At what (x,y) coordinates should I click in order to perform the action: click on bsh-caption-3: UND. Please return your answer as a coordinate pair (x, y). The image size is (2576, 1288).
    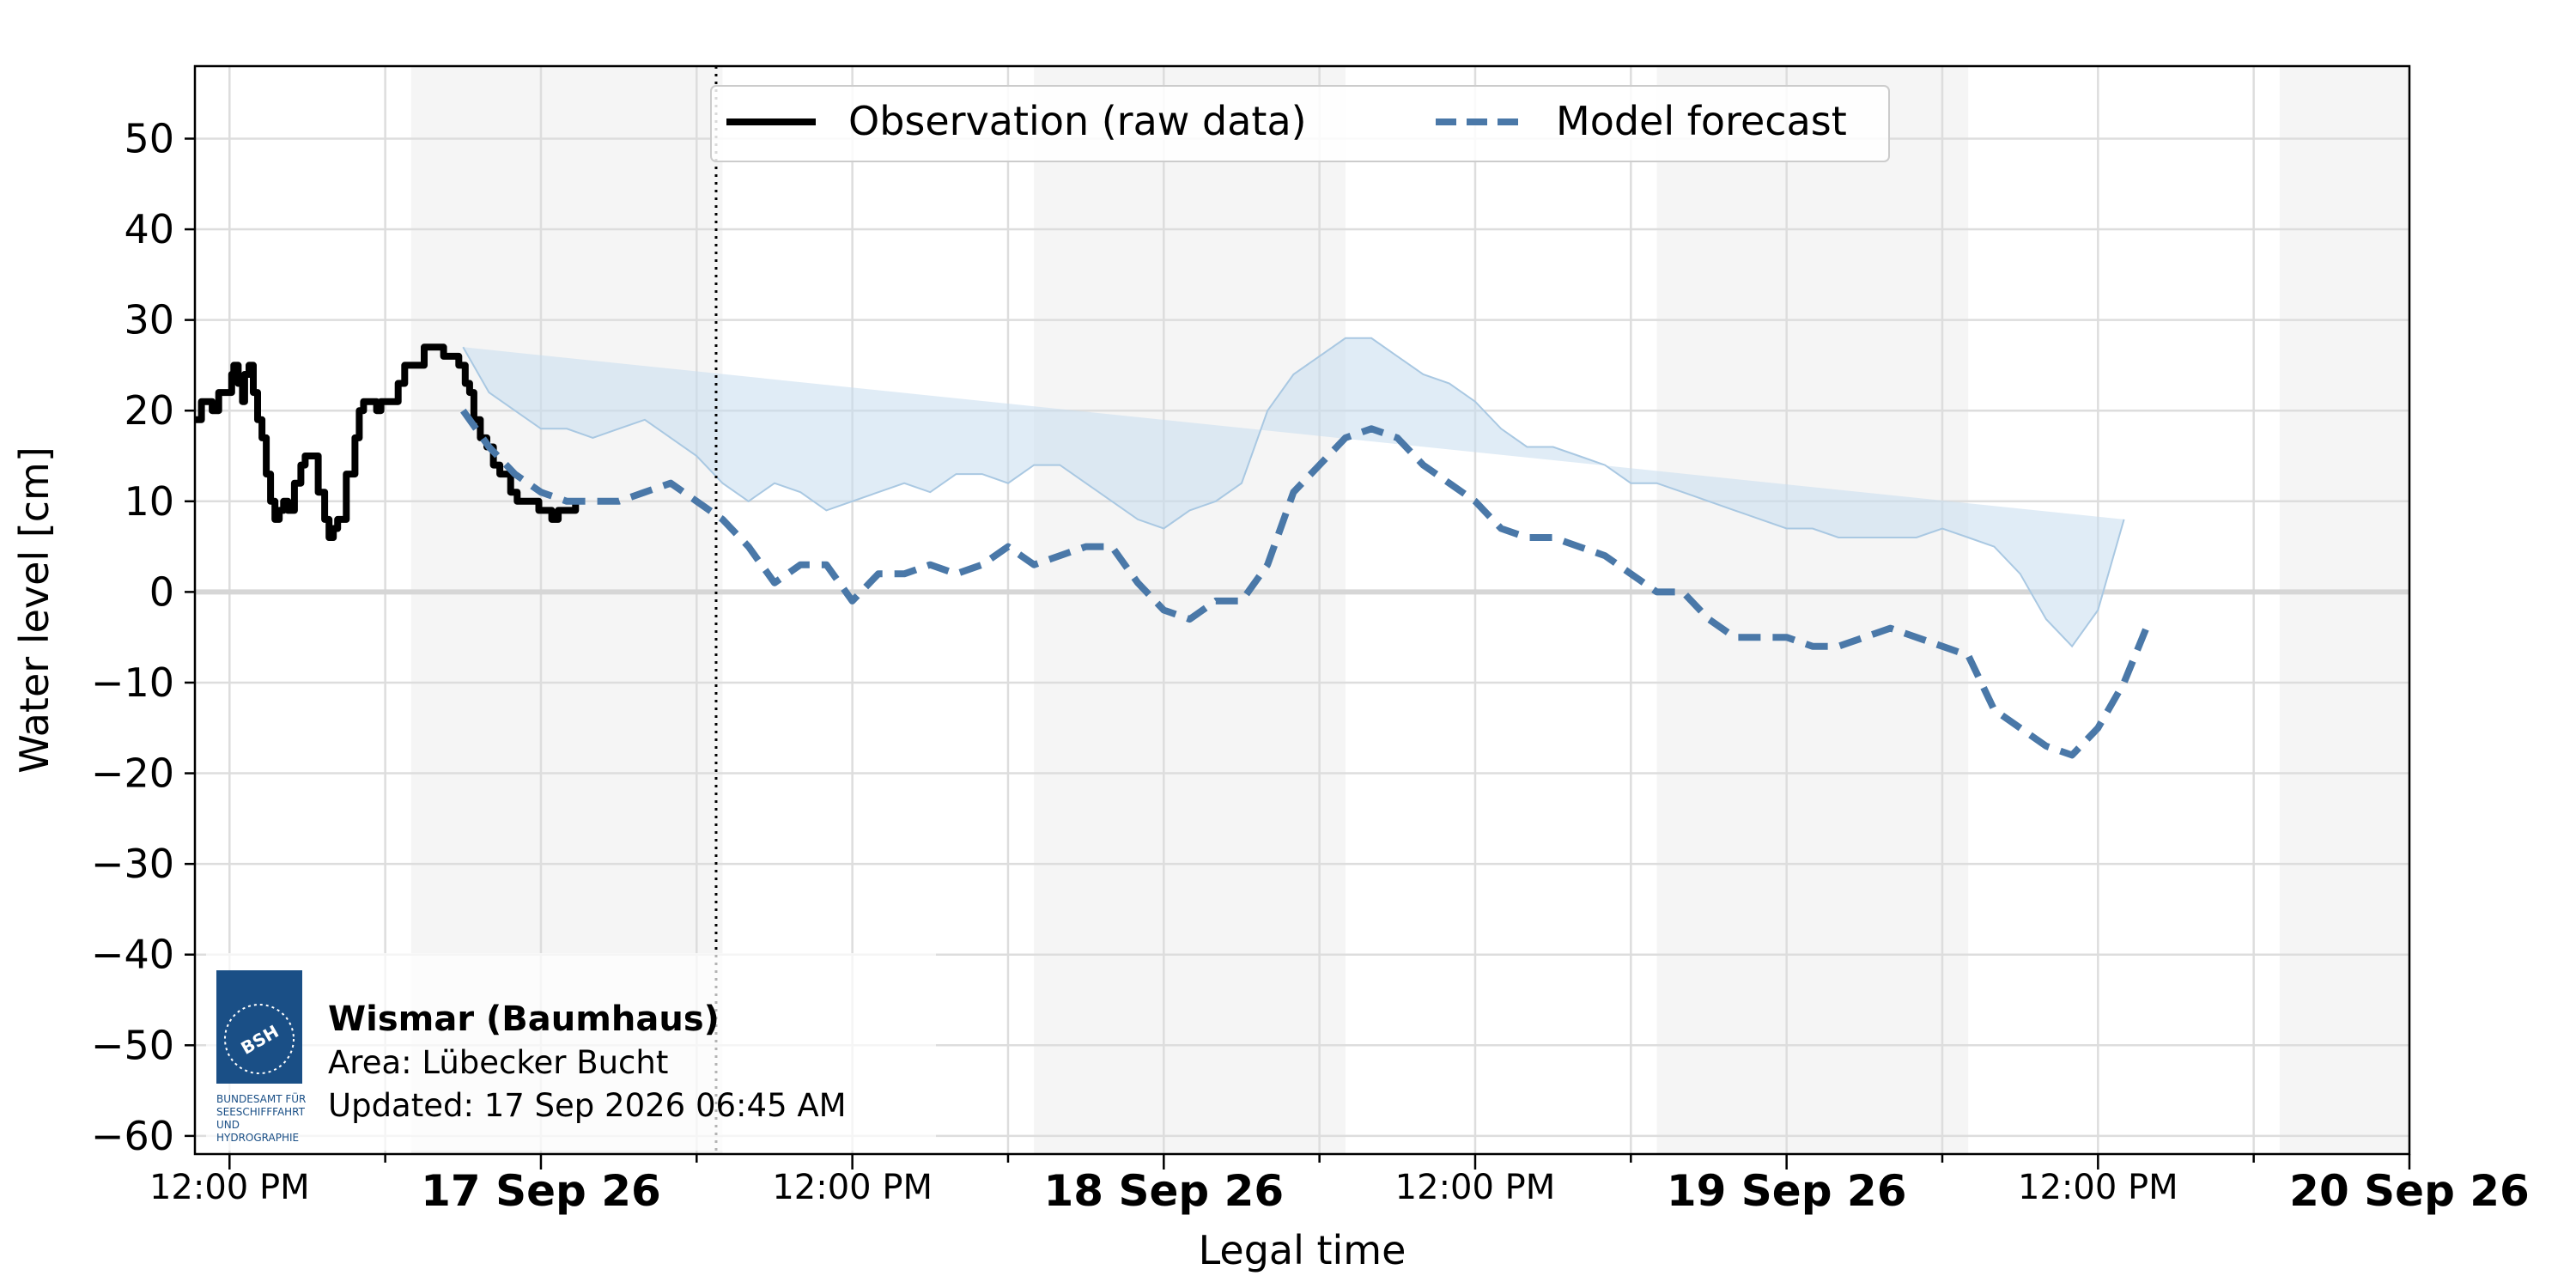
    Looking at the image, I should click on (228, 1125).